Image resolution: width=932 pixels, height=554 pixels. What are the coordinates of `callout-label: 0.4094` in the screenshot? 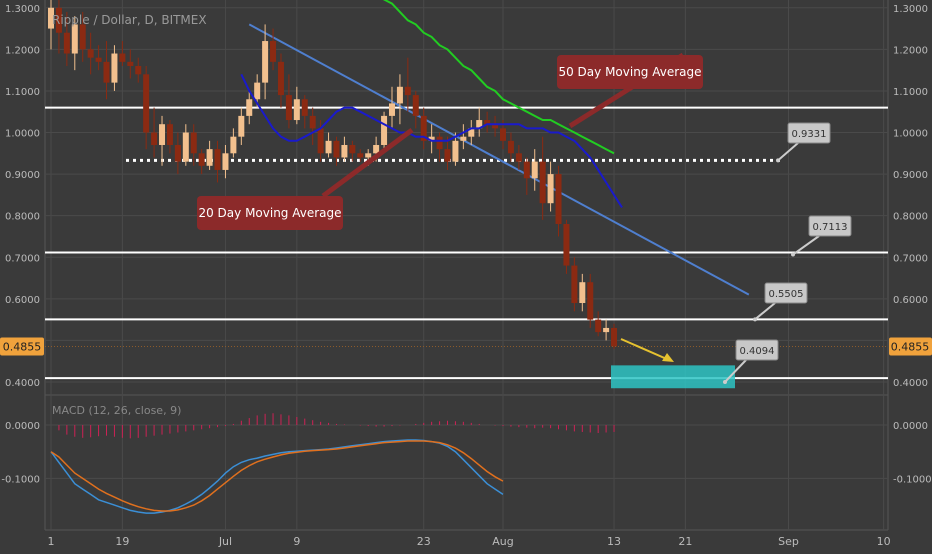 It's located at (757, 351).